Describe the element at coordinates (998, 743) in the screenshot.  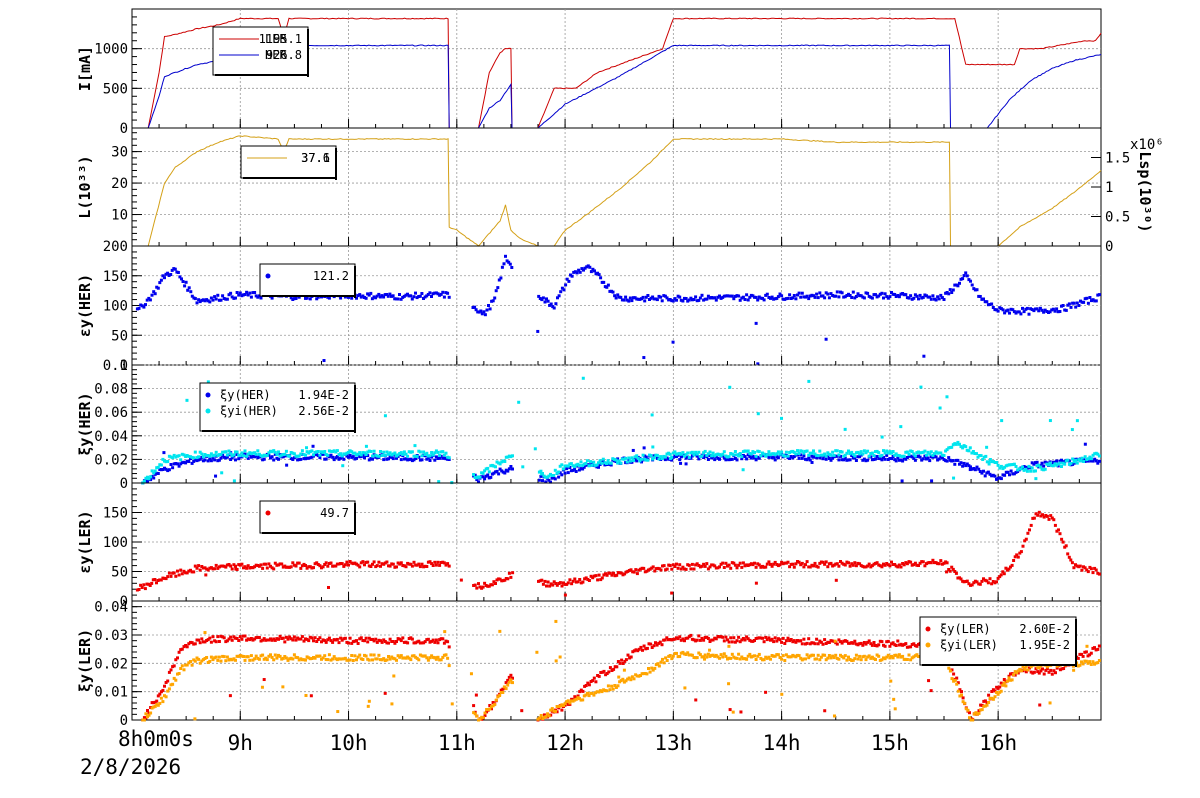
I see `x-tick-label: 16h` at that location.